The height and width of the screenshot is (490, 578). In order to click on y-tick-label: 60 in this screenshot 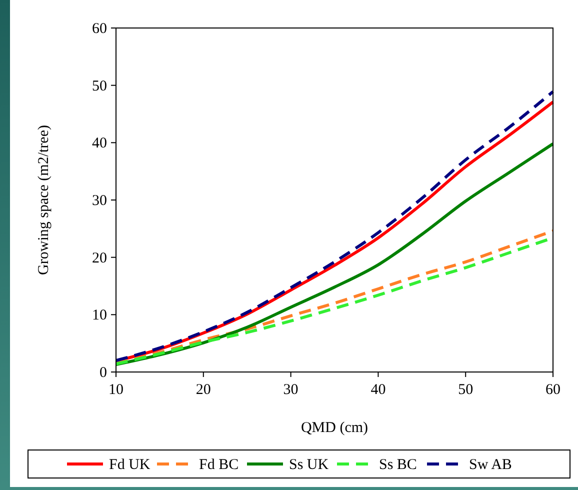, I will do `click(99, 29)`.